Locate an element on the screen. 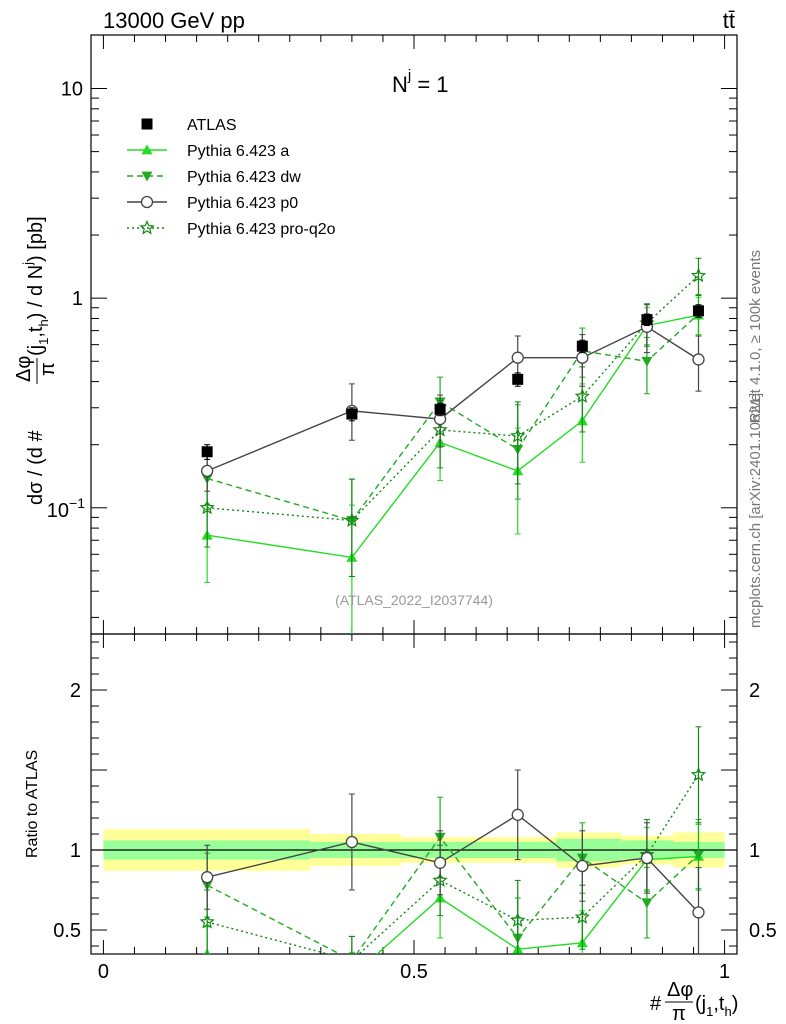 This screenshot has width=786, height=1024. ratio-tick-label-left: 0.5 is located at coordinates (67, 931).